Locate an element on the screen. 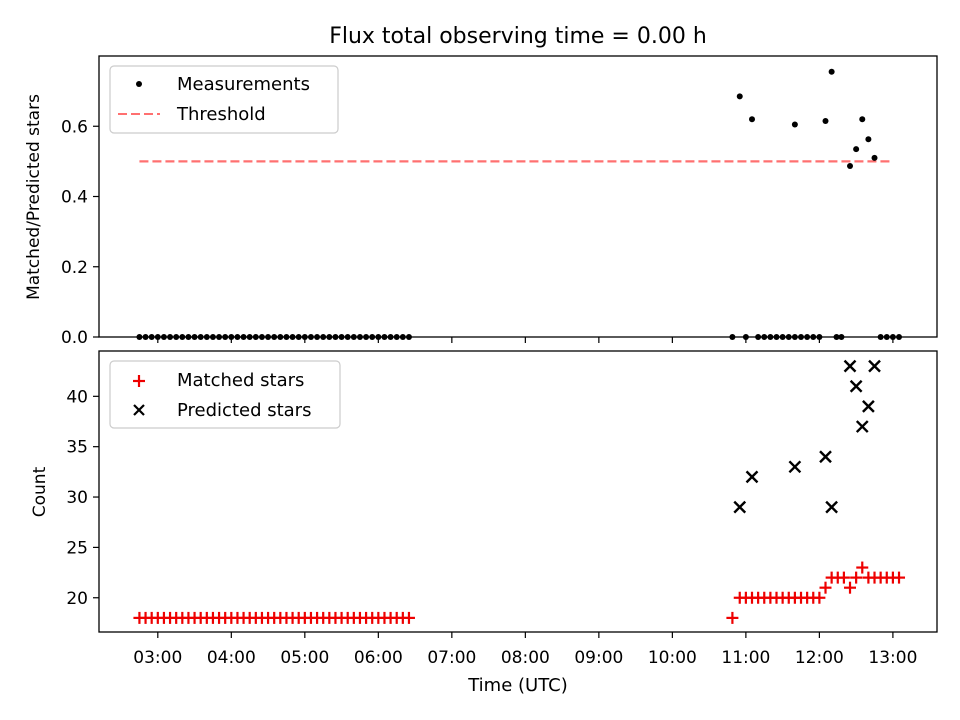 The image size is (960, 720). legend-measurements-label: Measurements is located at coordinates (243, 84).